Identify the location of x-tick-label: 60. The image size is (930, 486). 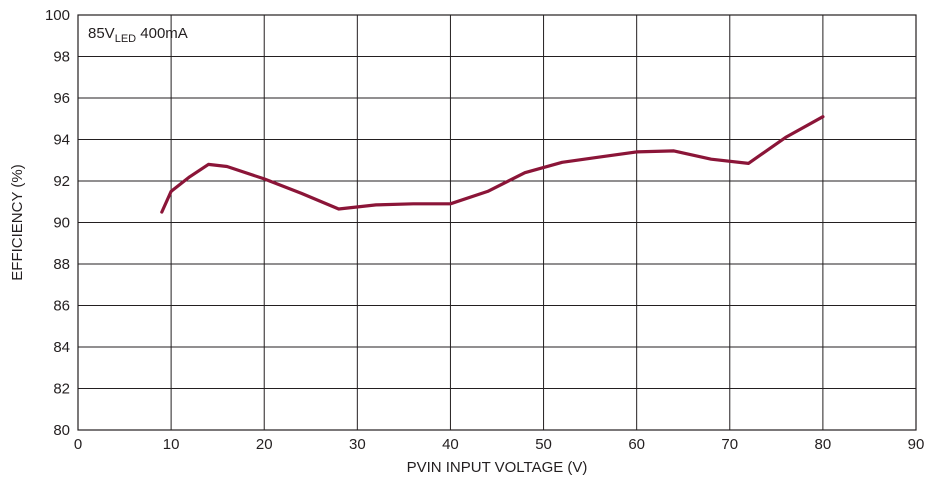
(636, 444).